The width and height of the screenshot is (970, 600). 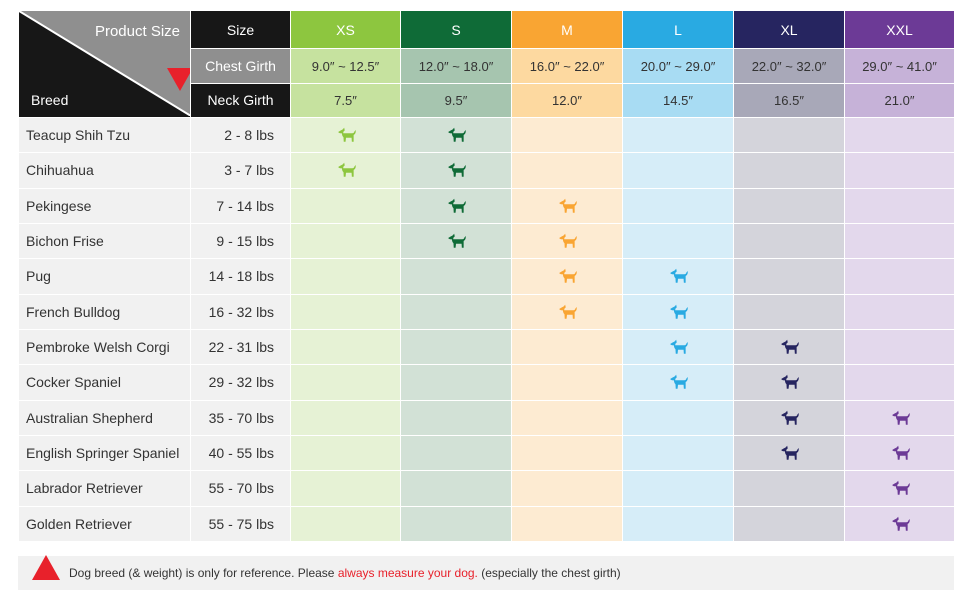 What do you see at coordinates (104, 347) in the screenshot?
I see `breed-name: Pembroke Welsh Corgi` at bounding box center [104, 347].